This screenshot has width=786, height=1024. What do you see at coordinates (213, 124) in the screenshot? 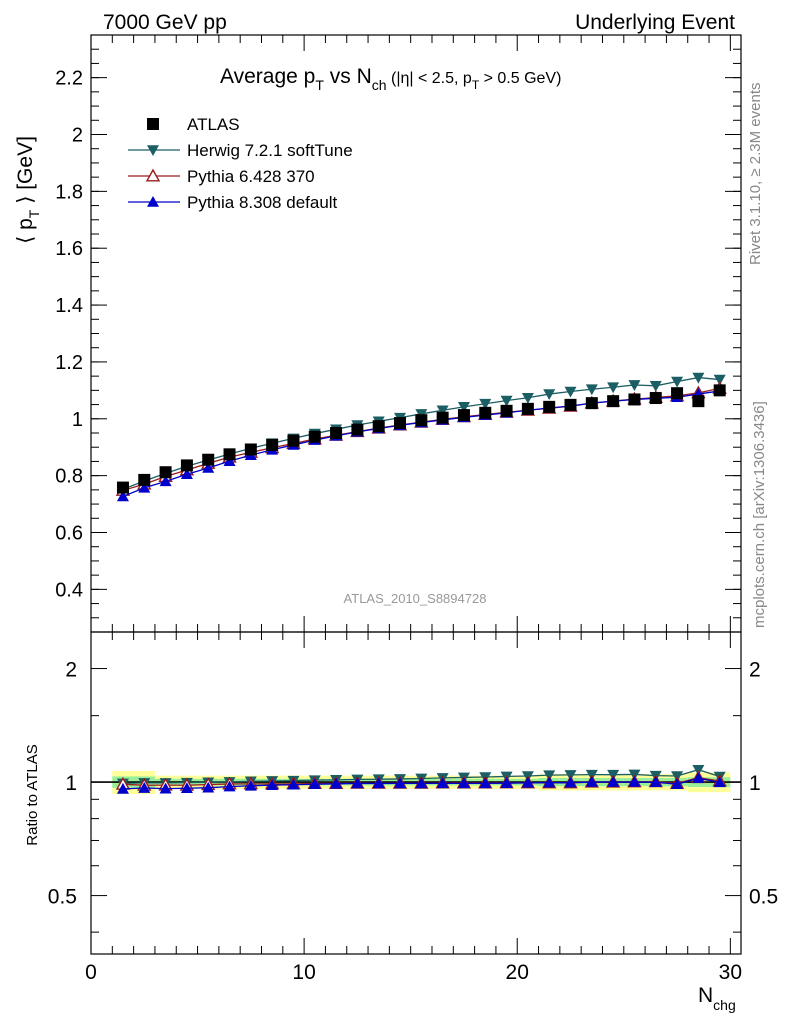
I see `legend-label-atlas: ATLAS` at bounding box center [213, 124].